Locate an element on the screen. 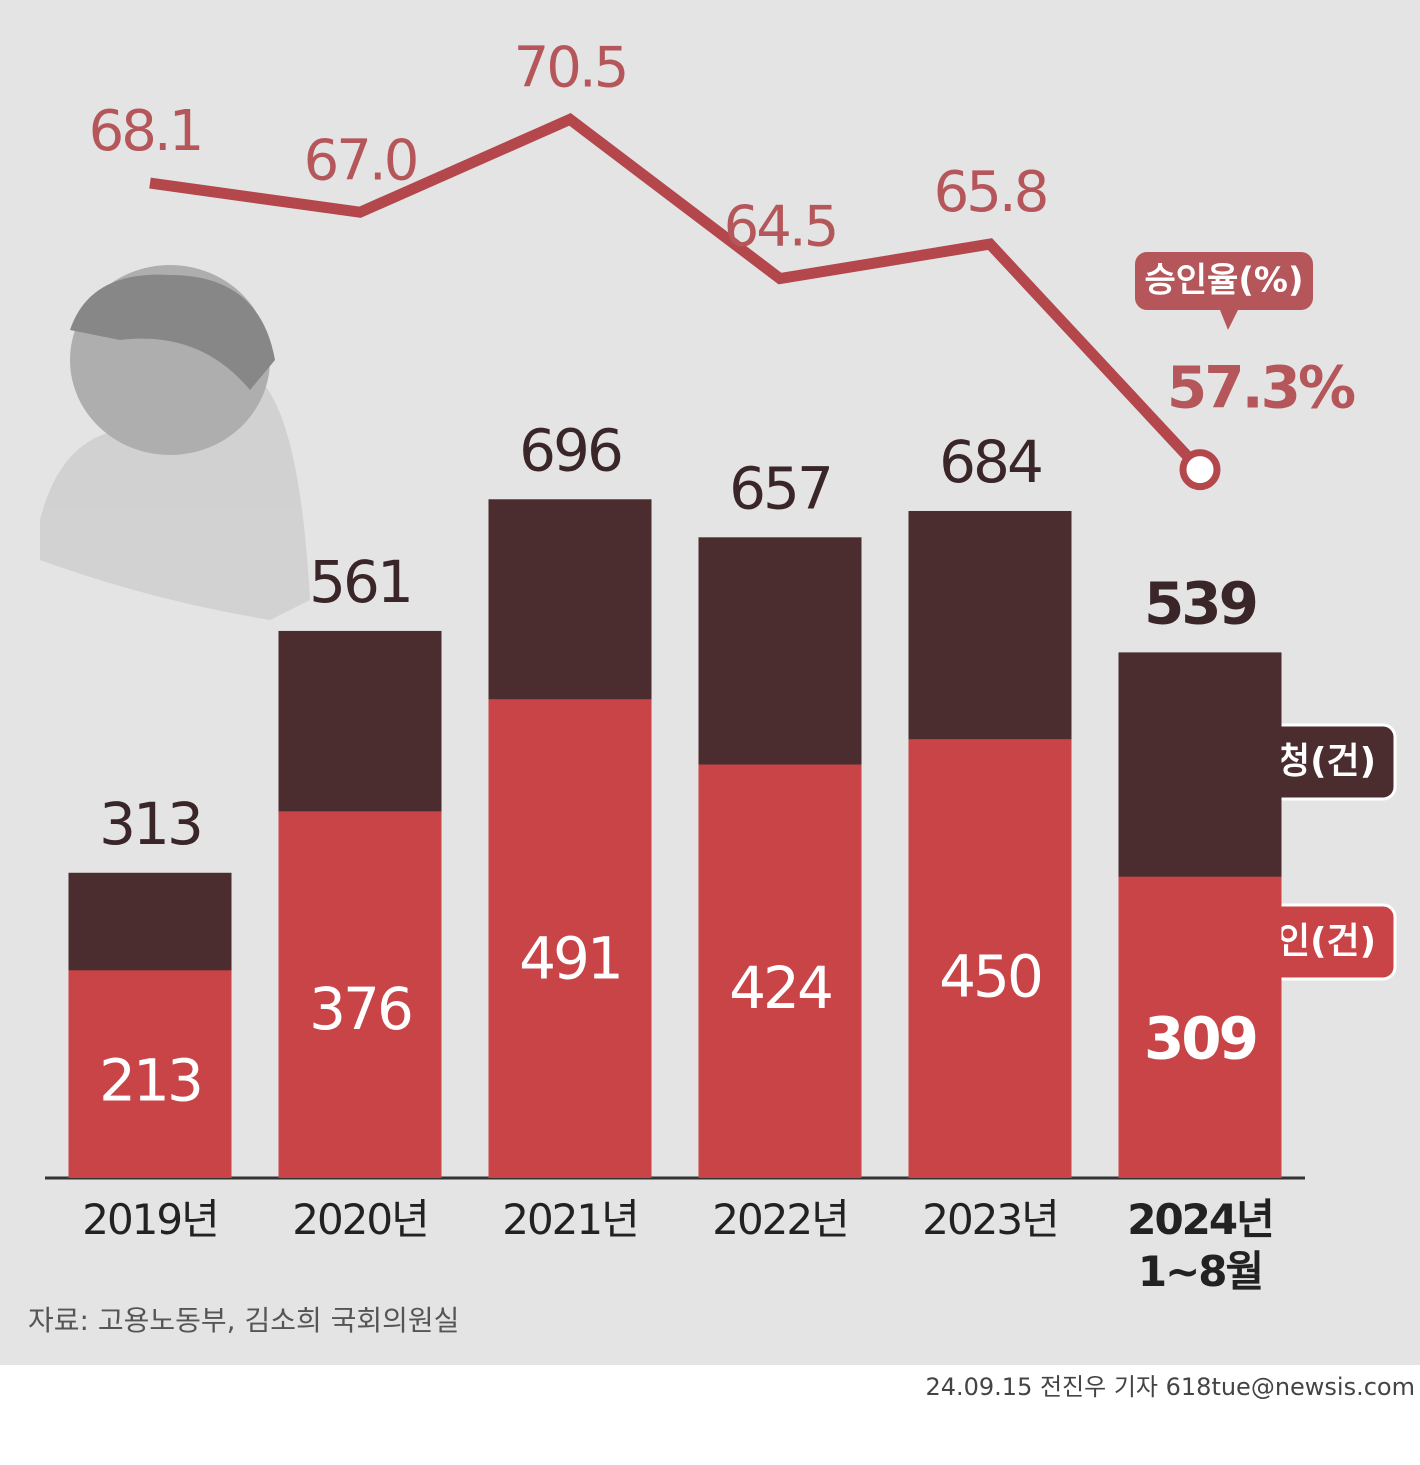  x-tick-label: 2024년 1~8월 is located at coordinates (1201, 1245).